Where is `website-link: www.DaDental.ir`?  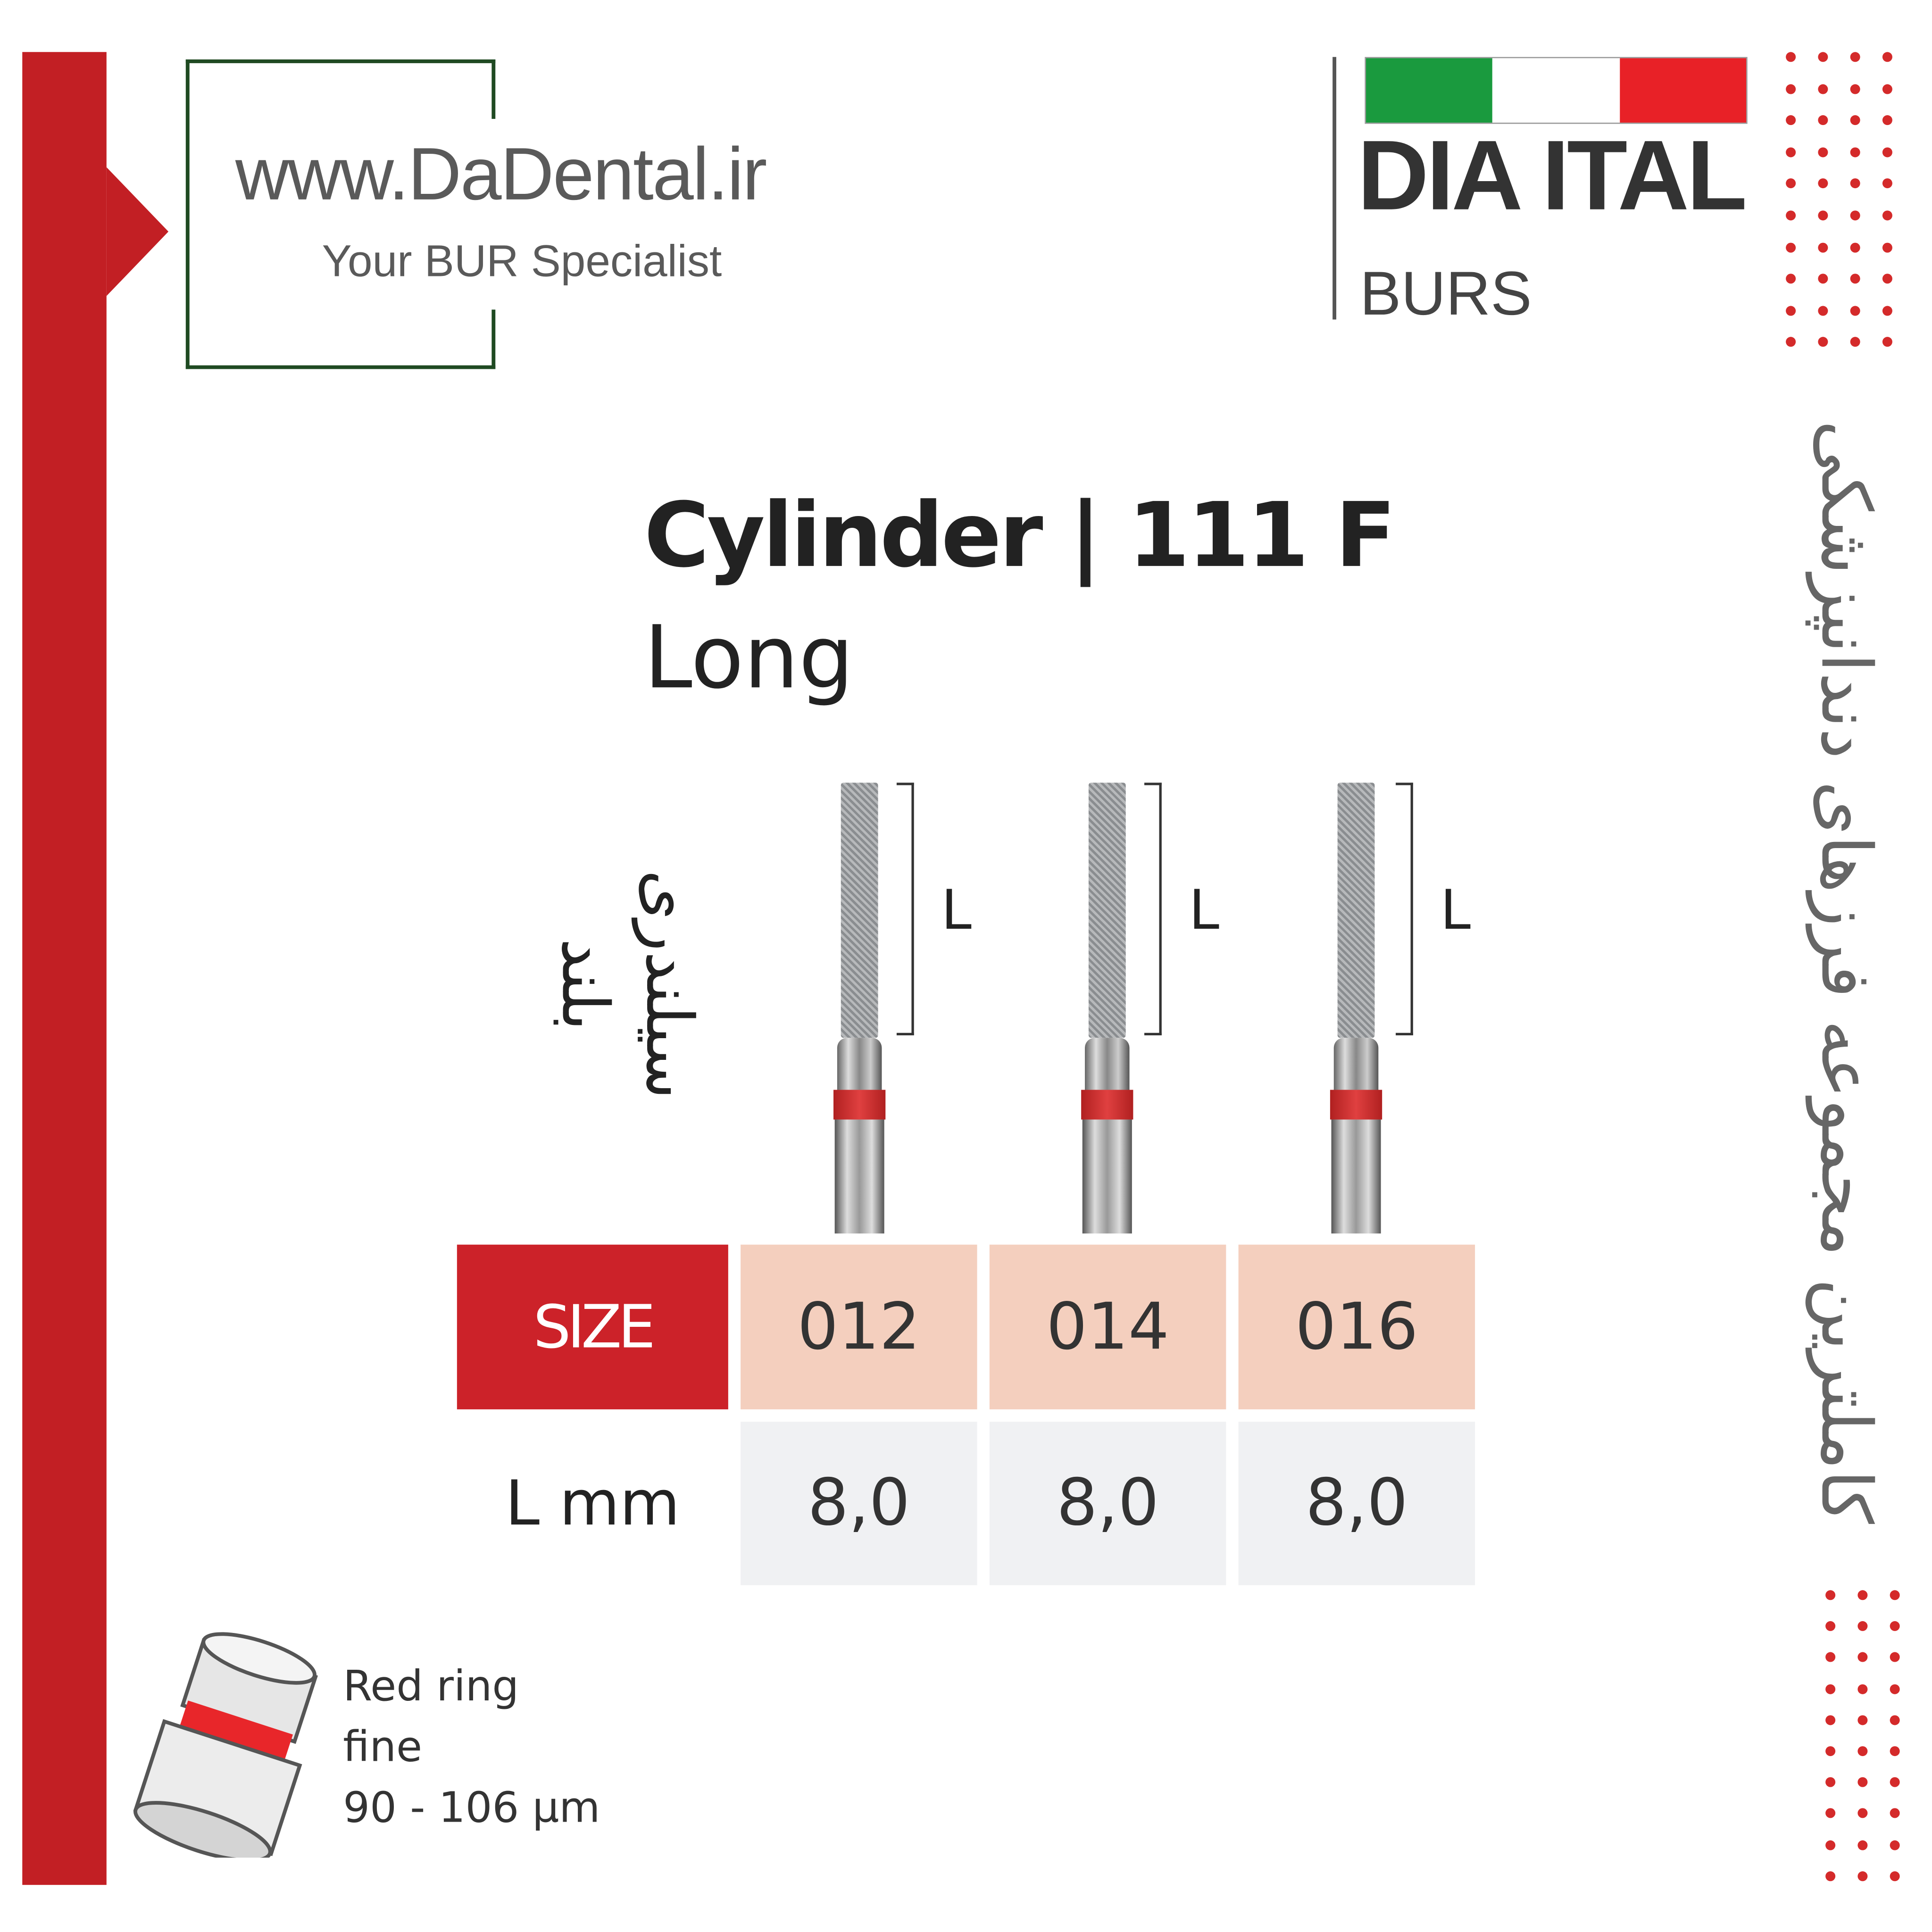 website-link: www.DaDental.ir is located at coordinates (501, 174).